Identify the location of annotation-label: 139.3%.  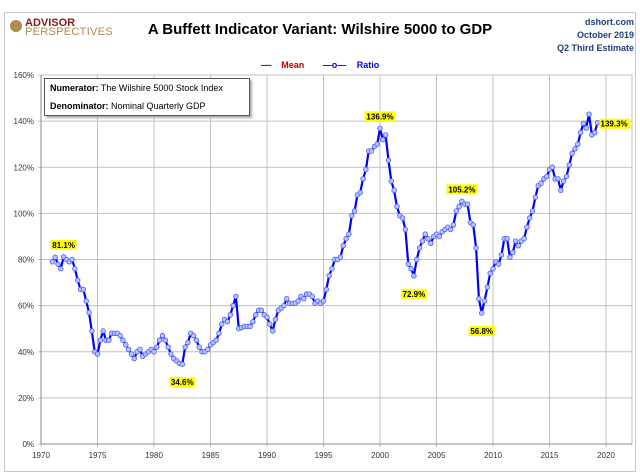
(614, 124).